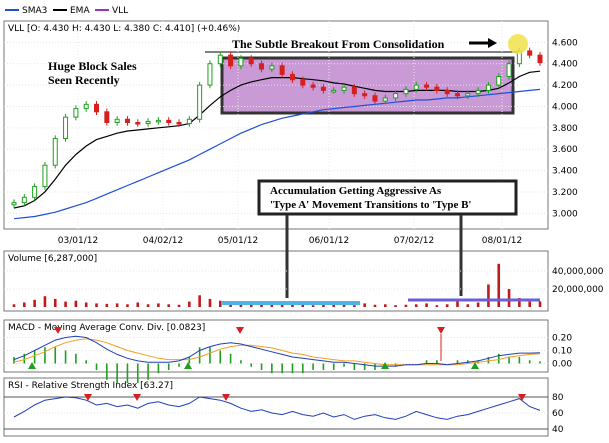 The image size is (609, 443). Describe the element at coordinates (414, 241) in the screenshot. I see `x-tick-label: 07/02/12` at that location.